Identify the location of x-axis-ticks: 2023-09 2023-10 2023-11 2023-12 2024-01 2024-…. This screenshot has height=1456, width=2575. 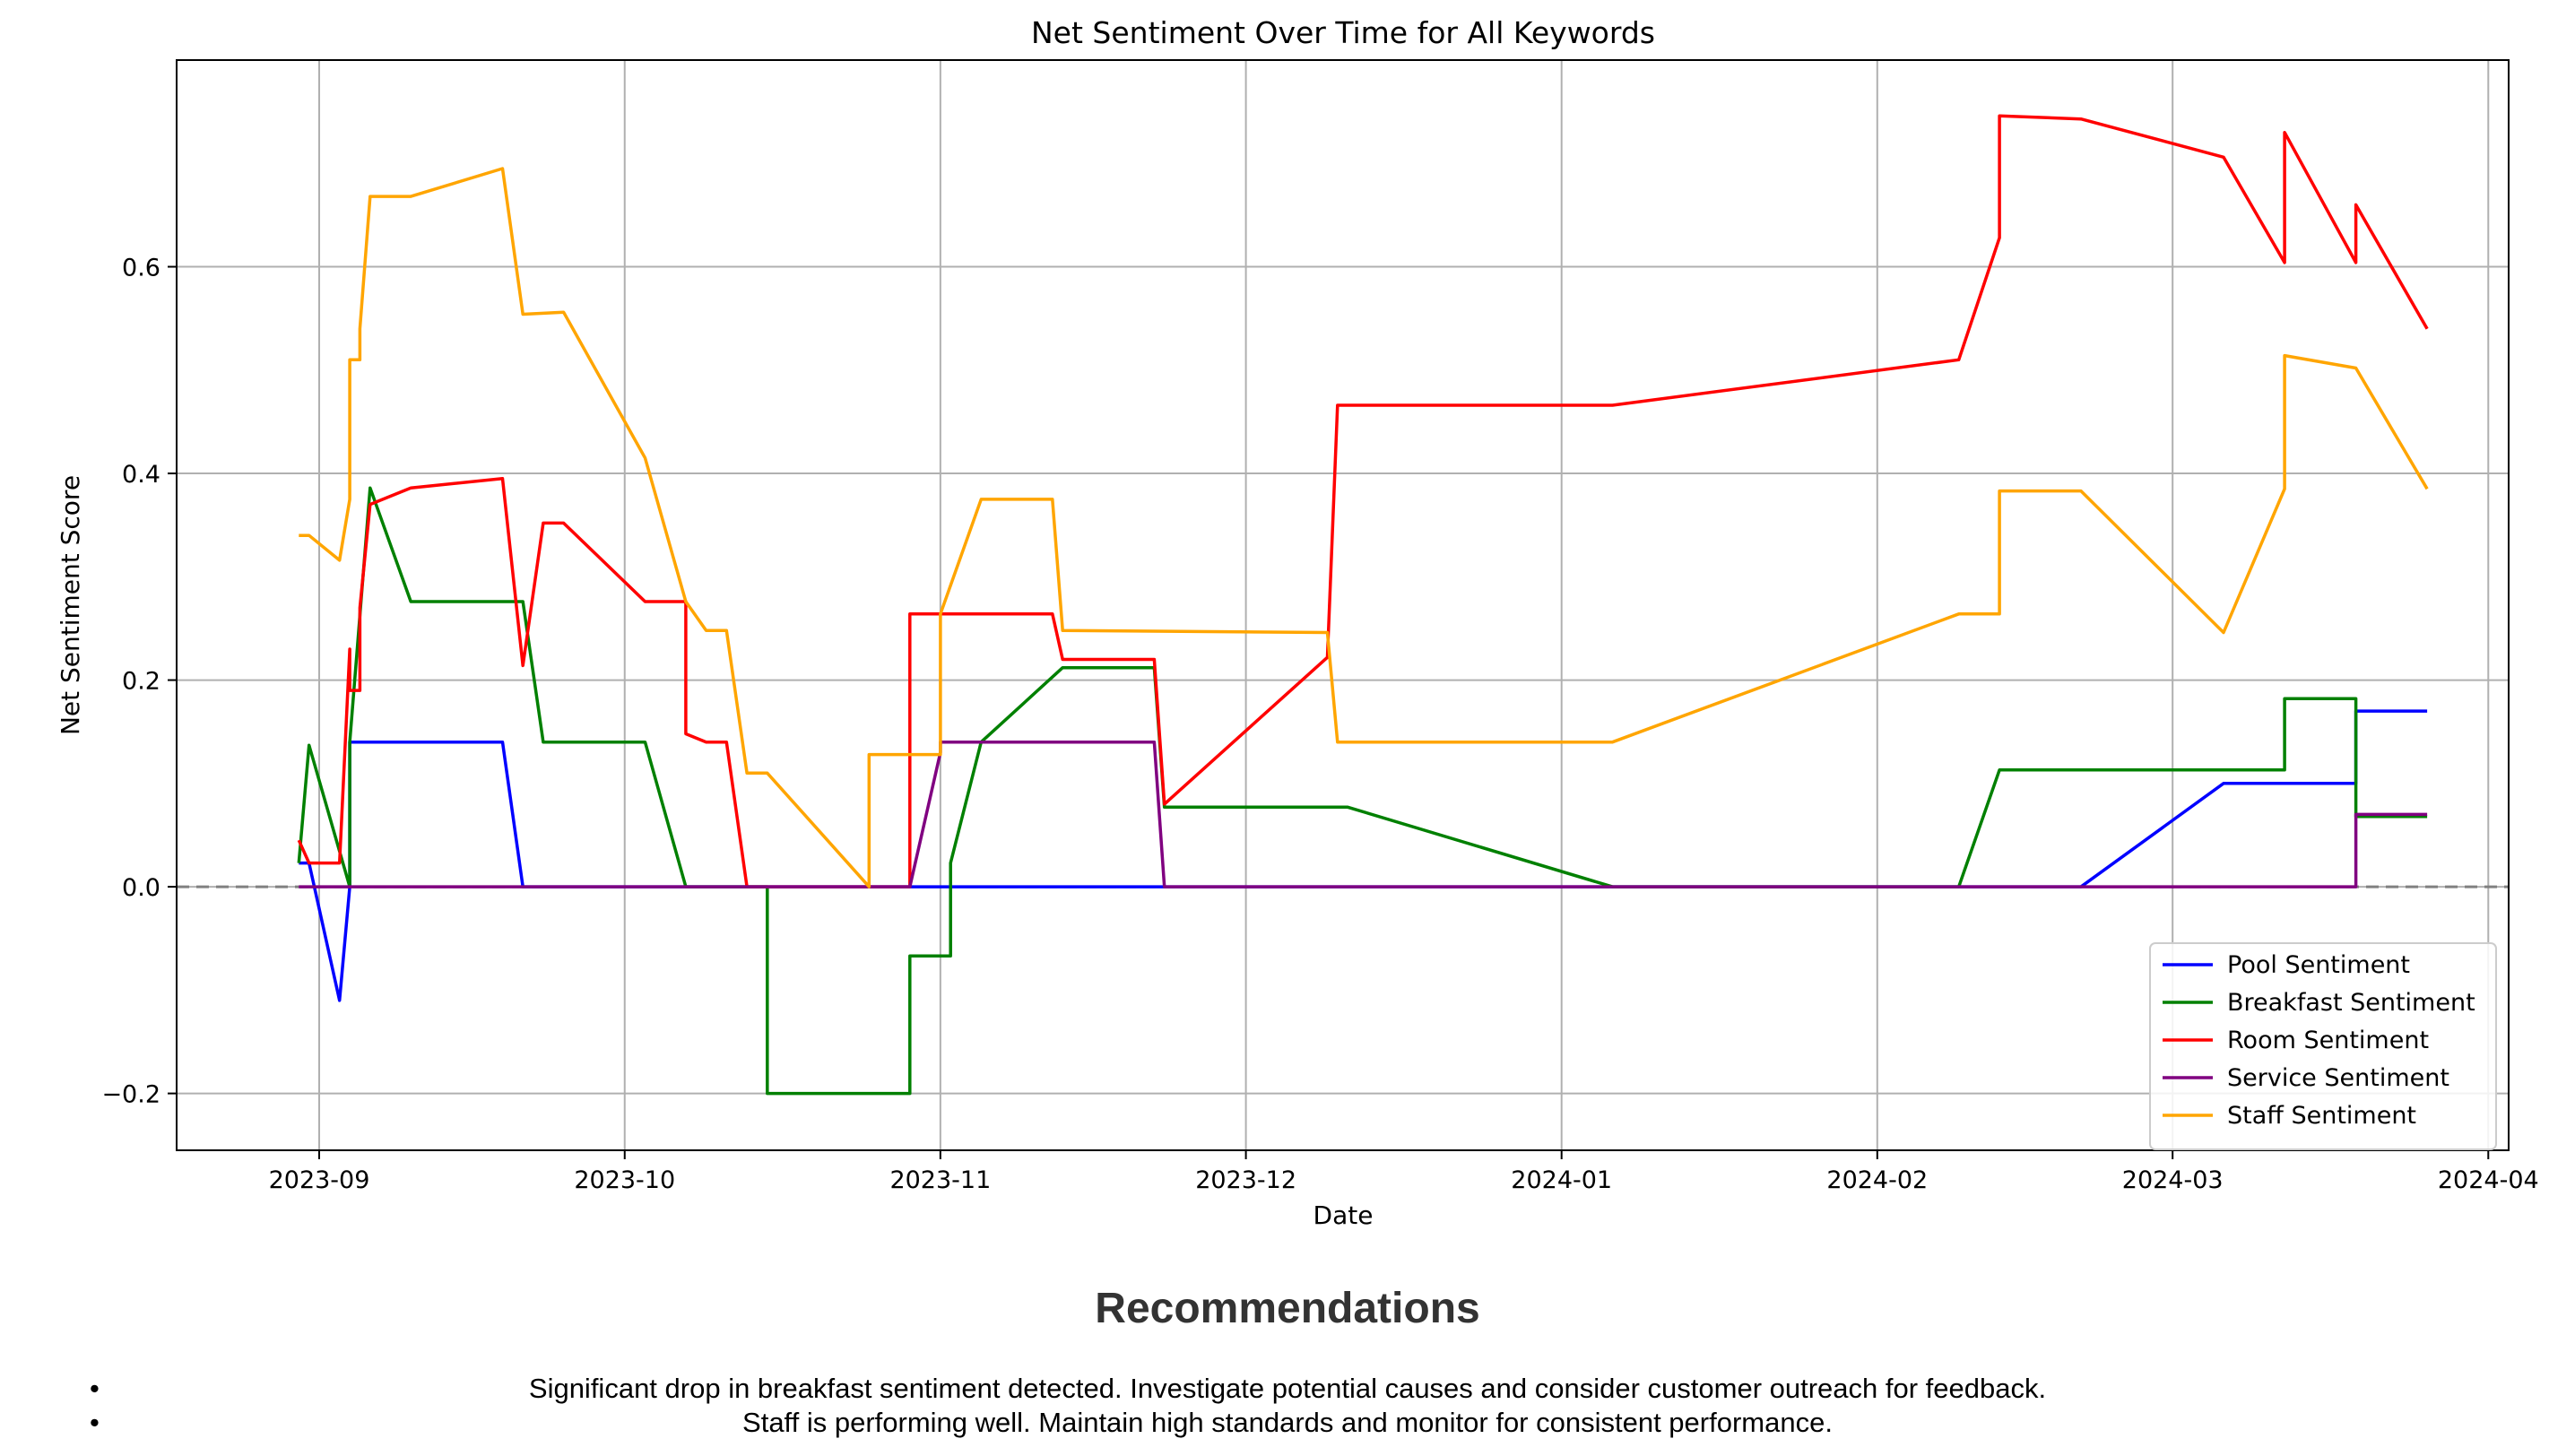
(1404, 1172).